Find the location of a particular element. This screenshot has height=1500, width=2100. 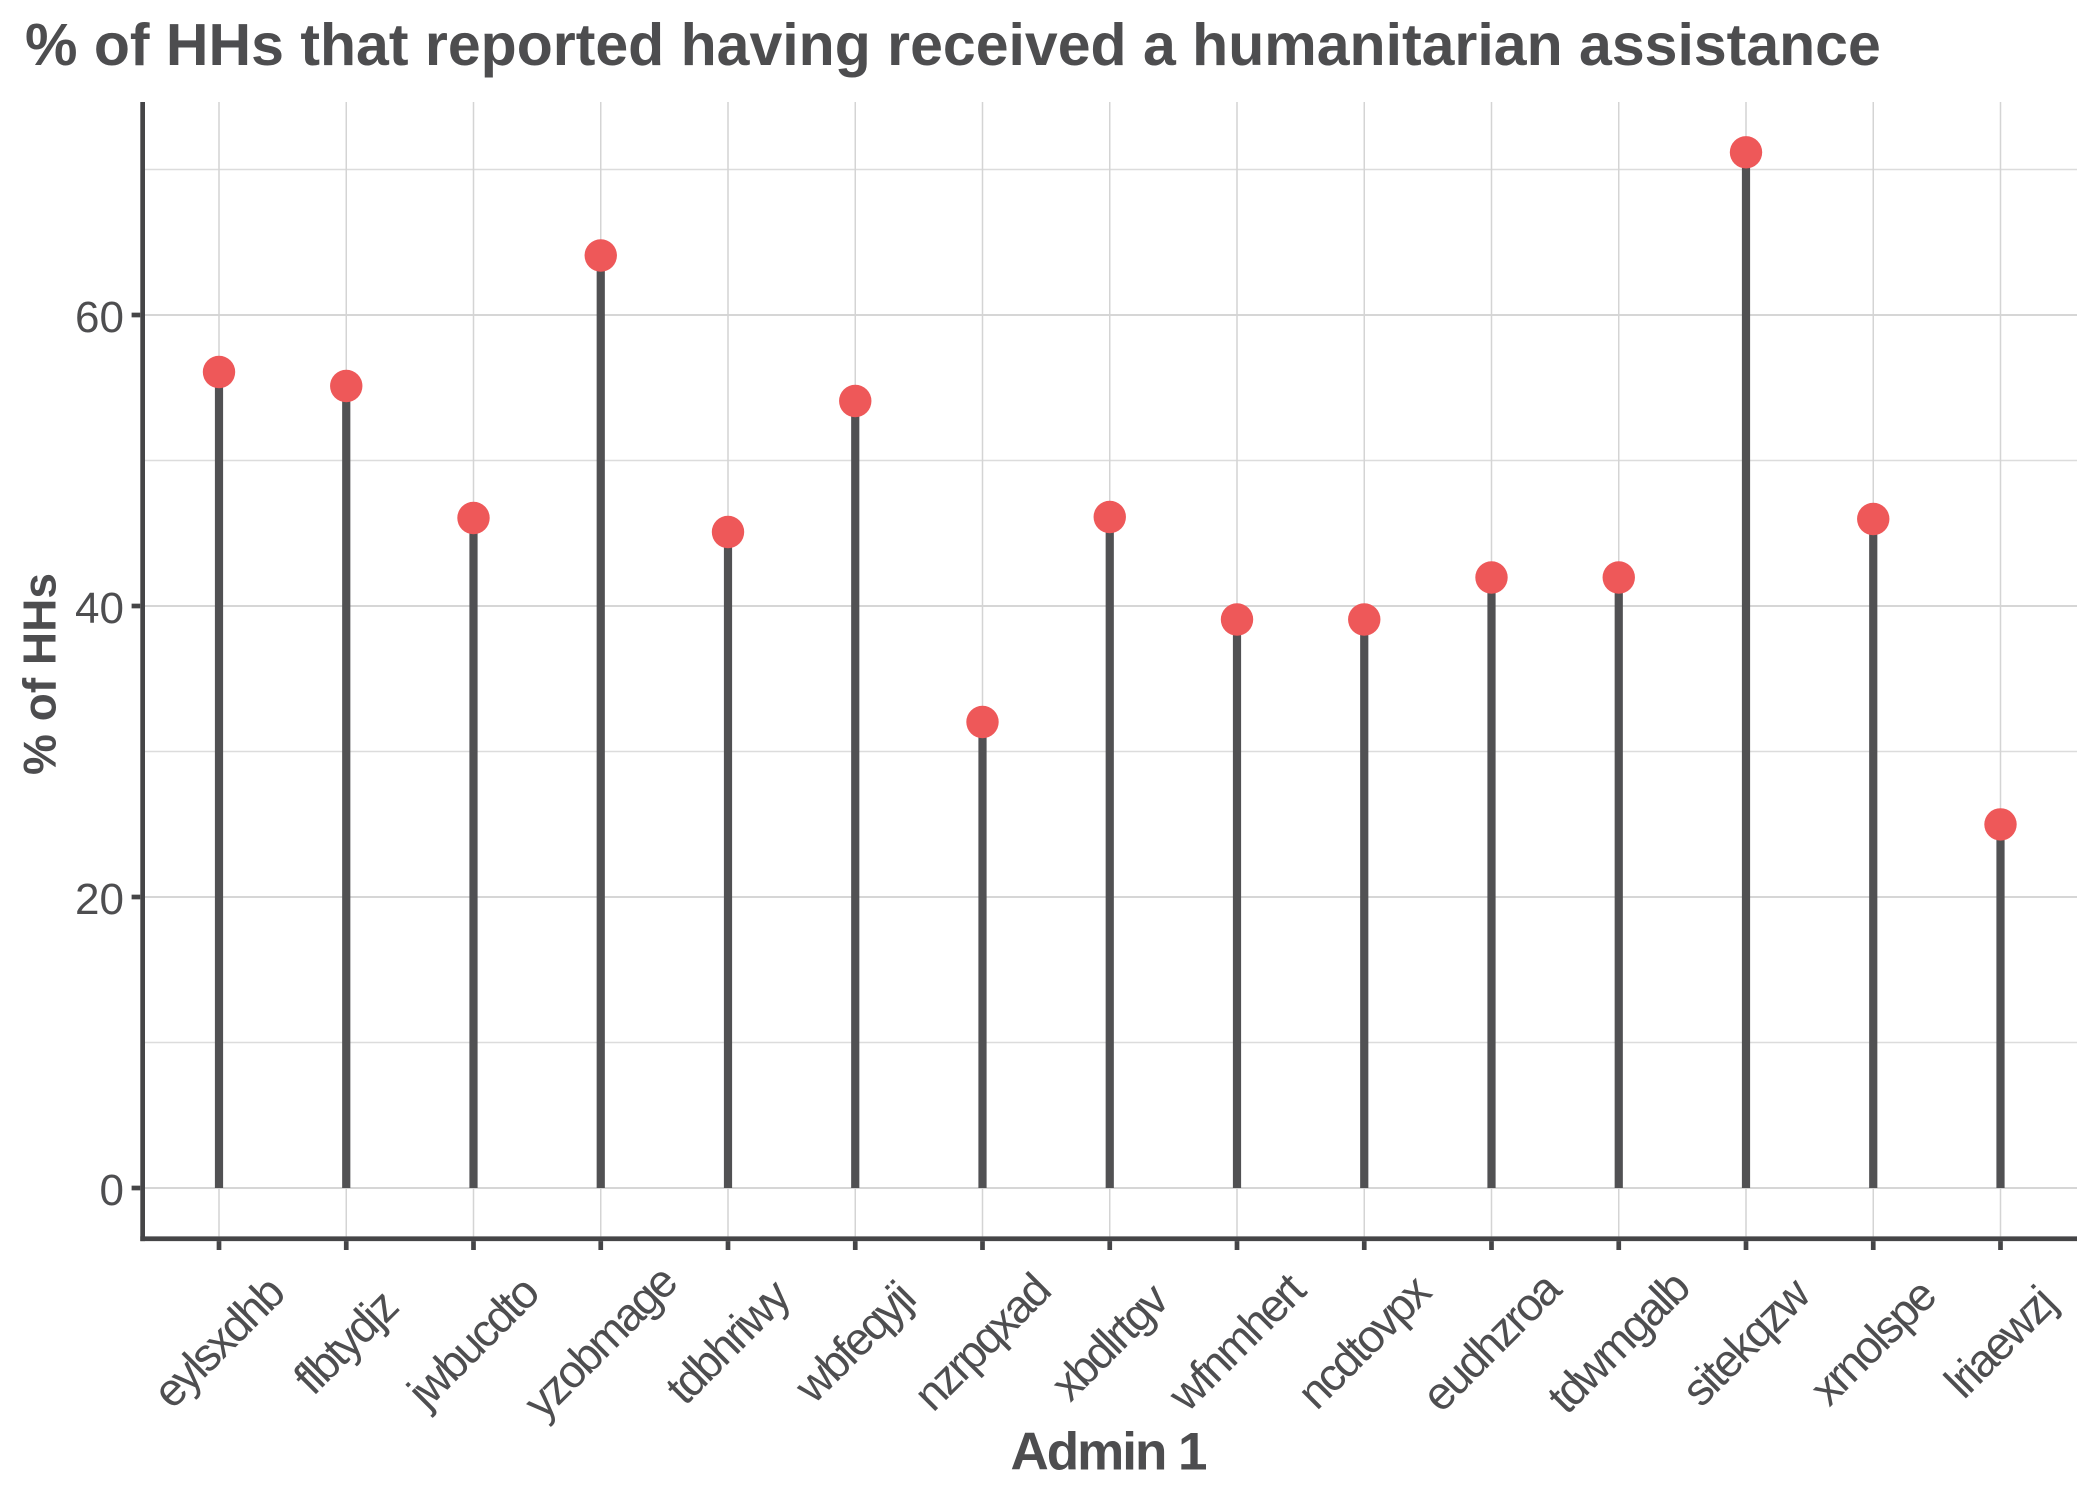

svg-text: 0 is located at coordinates (112, 1190).